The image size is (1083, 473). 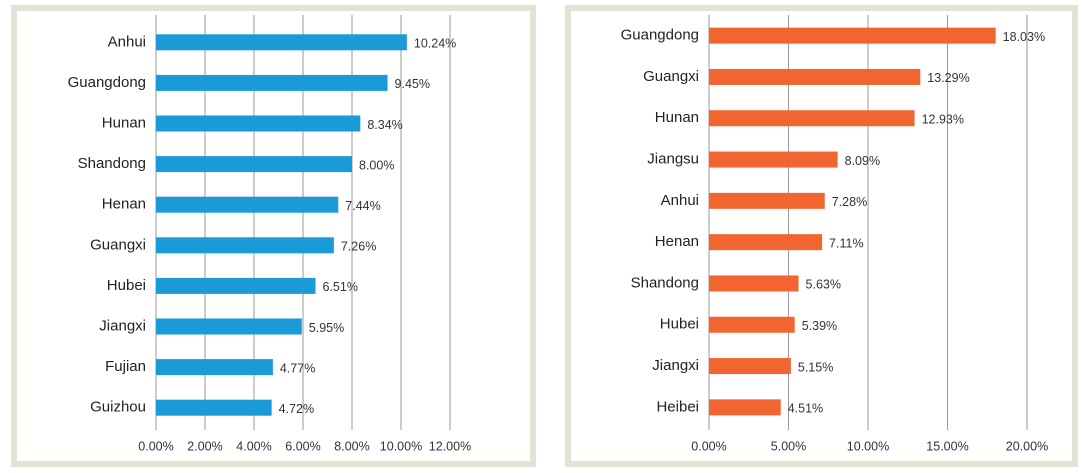 What do you see at coordinates (846, 243) in the screenshot?
I see `value-label: 7.11%` at bounding box center [846, 243].